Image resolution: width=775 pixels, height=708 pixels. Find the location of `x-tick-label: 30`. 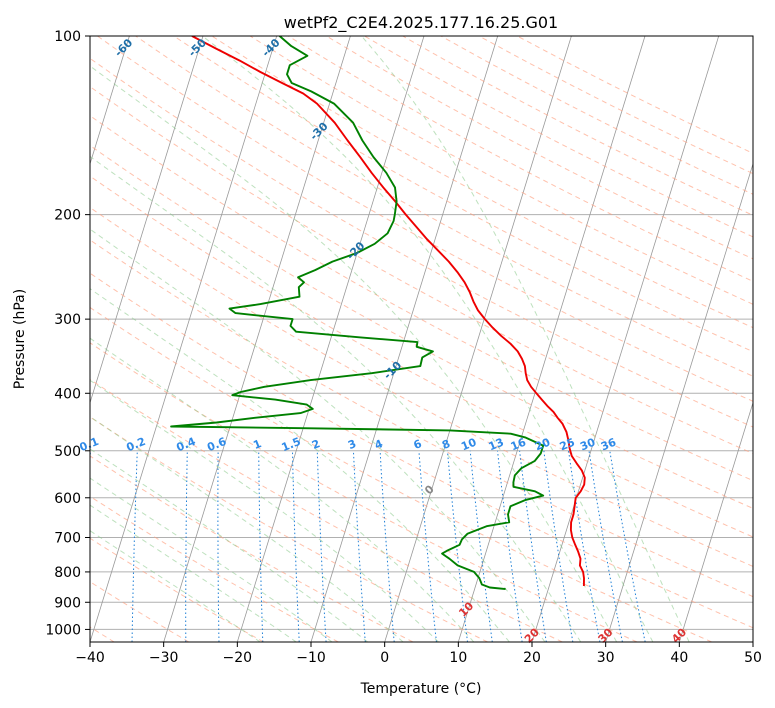

x-tick-label: 30 is located at coordinates (606, 658).